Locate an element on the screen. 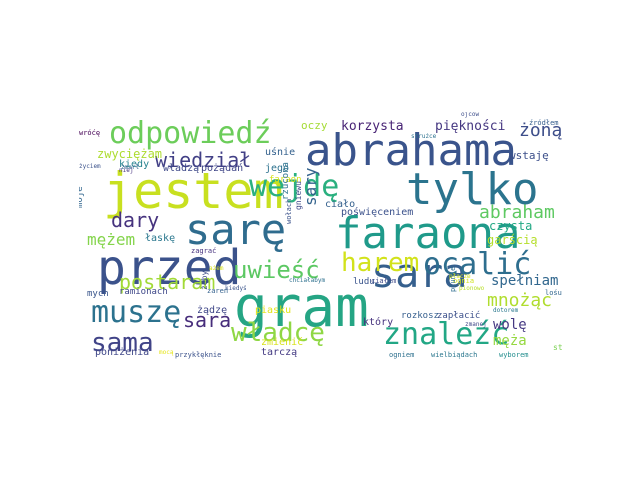 Image resolution: width=640 pixels, height=480 pixels. cloud-word: zmanej is located at coordinates (476, 324).